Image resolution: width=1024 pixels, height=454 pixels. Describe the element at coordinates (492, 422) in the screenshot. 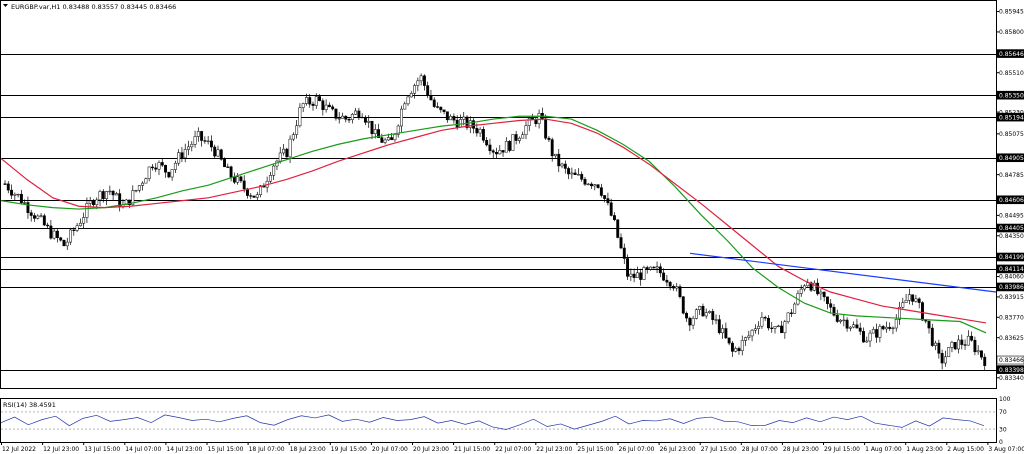

I see `rsi-line` at that location.